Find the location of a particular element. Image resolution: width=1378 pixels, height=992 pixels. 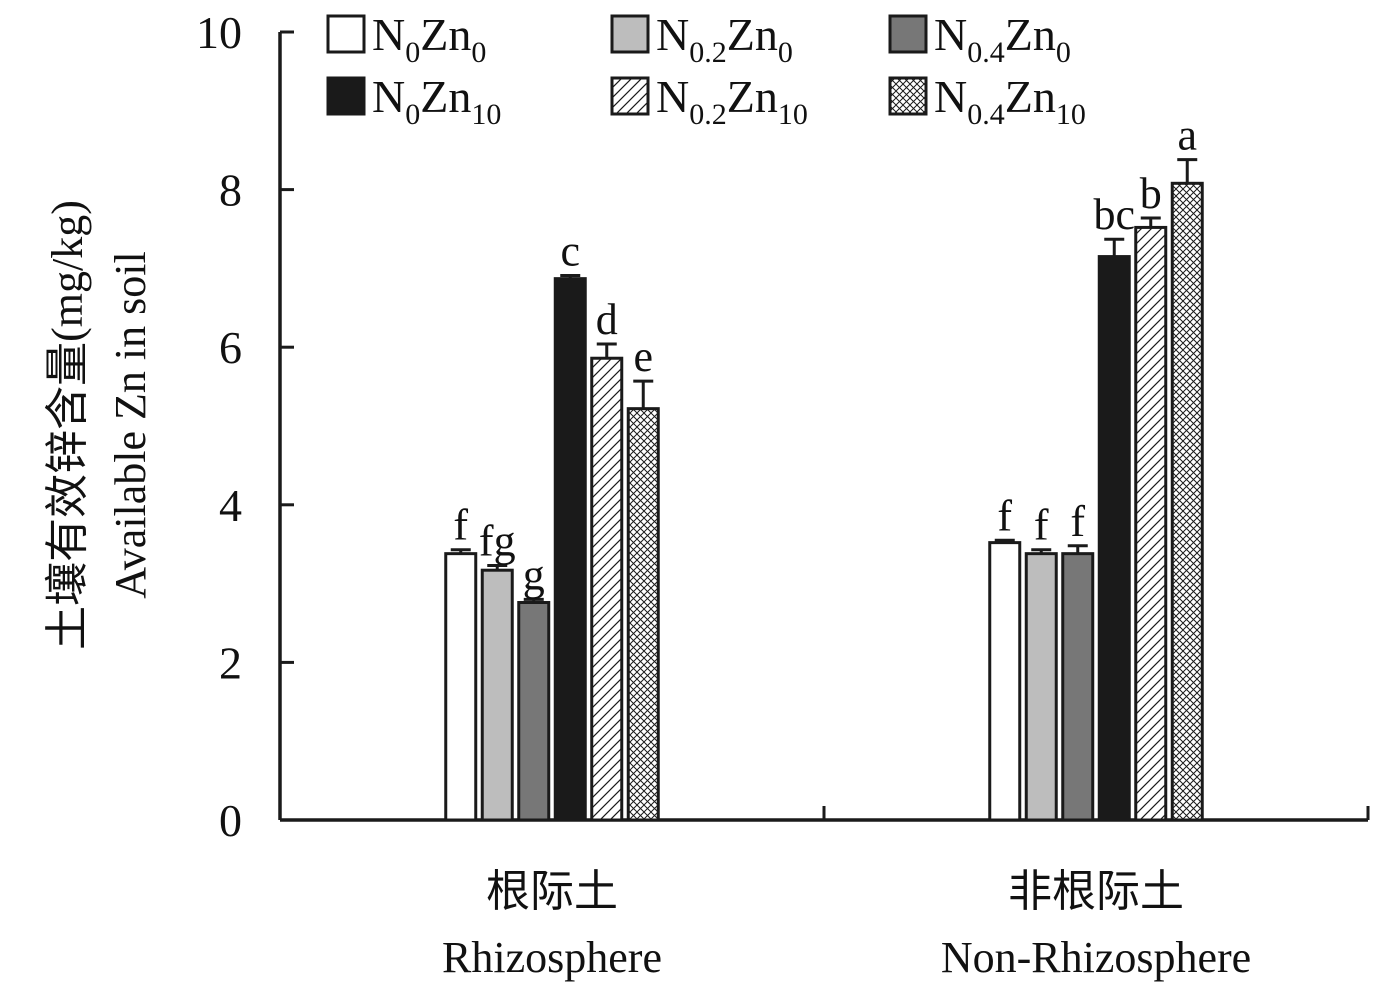

x-category-label-cn: 非根际土 is located at coordinates (1096, 891).